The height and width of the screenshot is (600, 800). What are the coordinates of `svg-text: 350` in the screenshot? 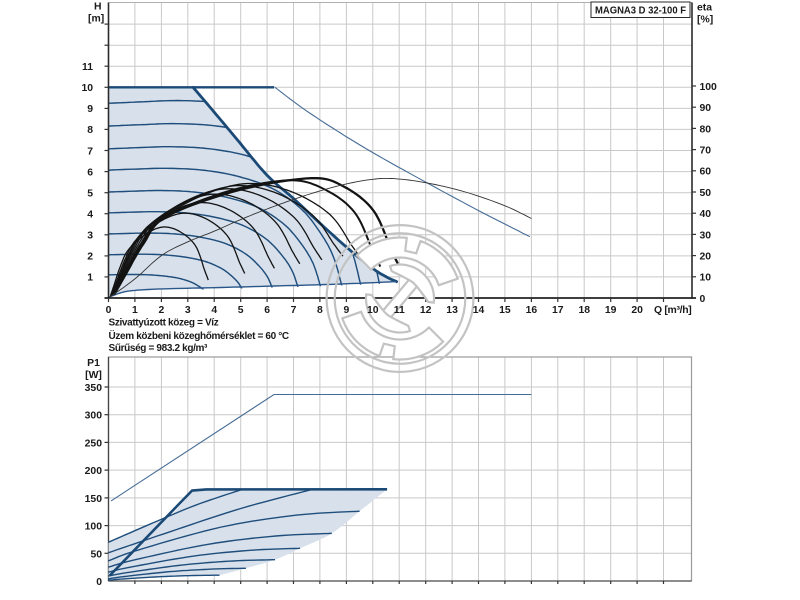 It's located at (94, 388).